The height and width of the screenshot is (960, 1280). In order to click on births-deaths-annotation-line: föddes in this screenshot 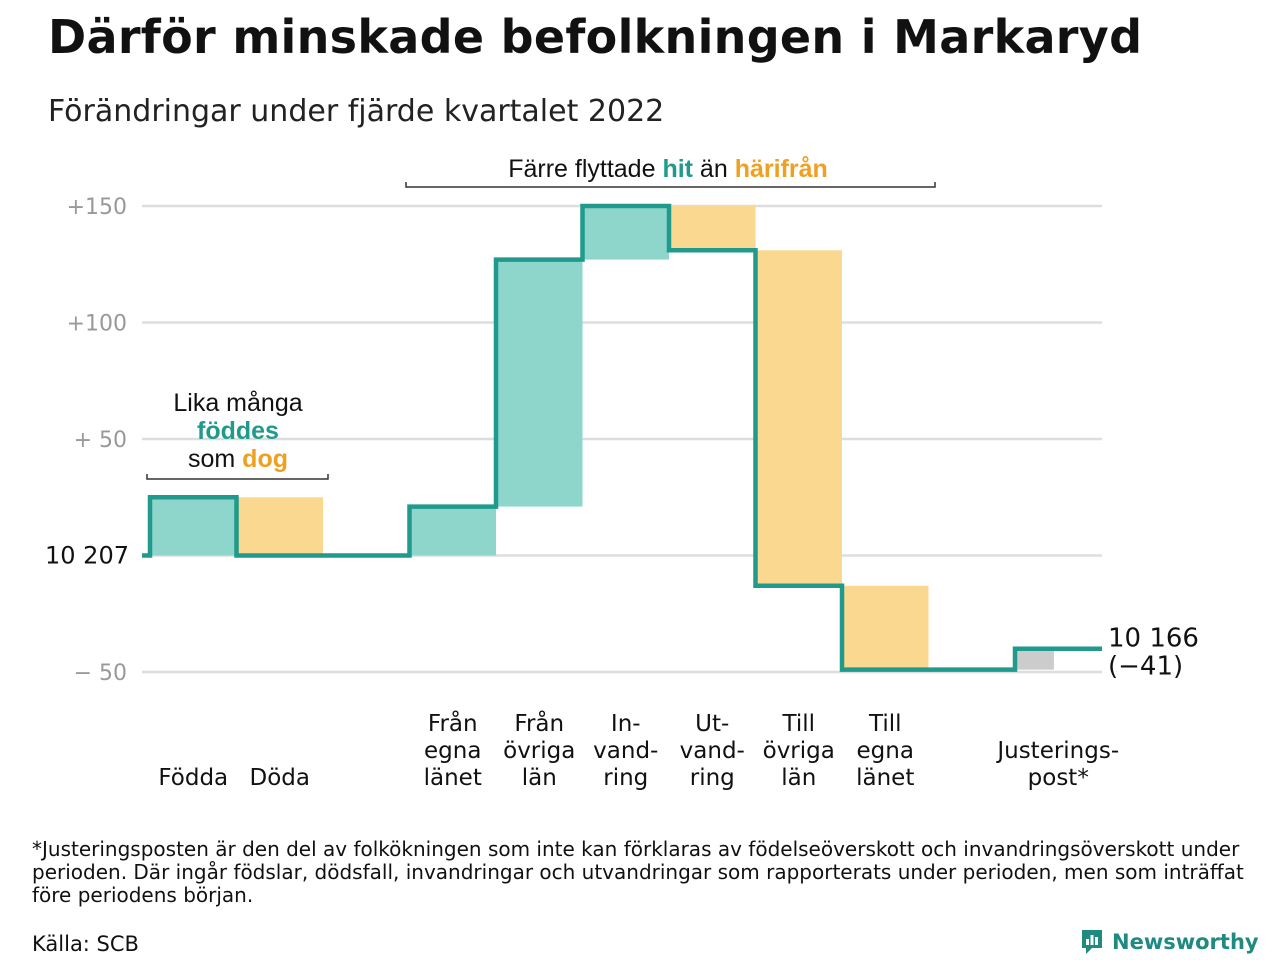, I will do `click(238, 431)`.